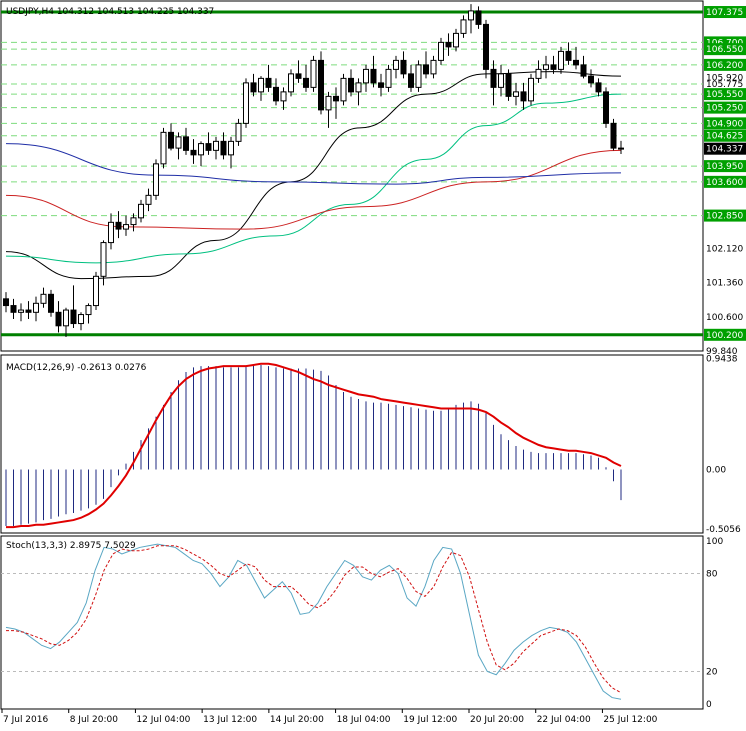 The image size is (746, 731). Describe the element at coordinates (724, 249) in the screenshot. I see `price-axis-label: 102.120` at that location.